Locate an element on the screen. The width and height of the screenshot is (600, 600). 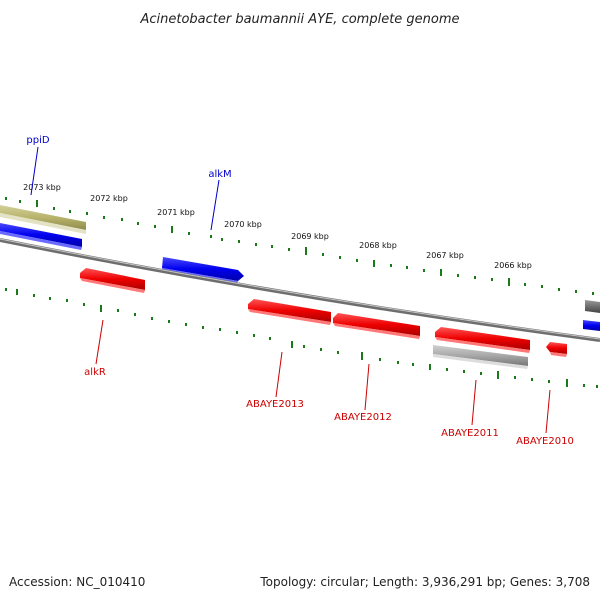
leader-alkM is located at coordinates (215, 205).